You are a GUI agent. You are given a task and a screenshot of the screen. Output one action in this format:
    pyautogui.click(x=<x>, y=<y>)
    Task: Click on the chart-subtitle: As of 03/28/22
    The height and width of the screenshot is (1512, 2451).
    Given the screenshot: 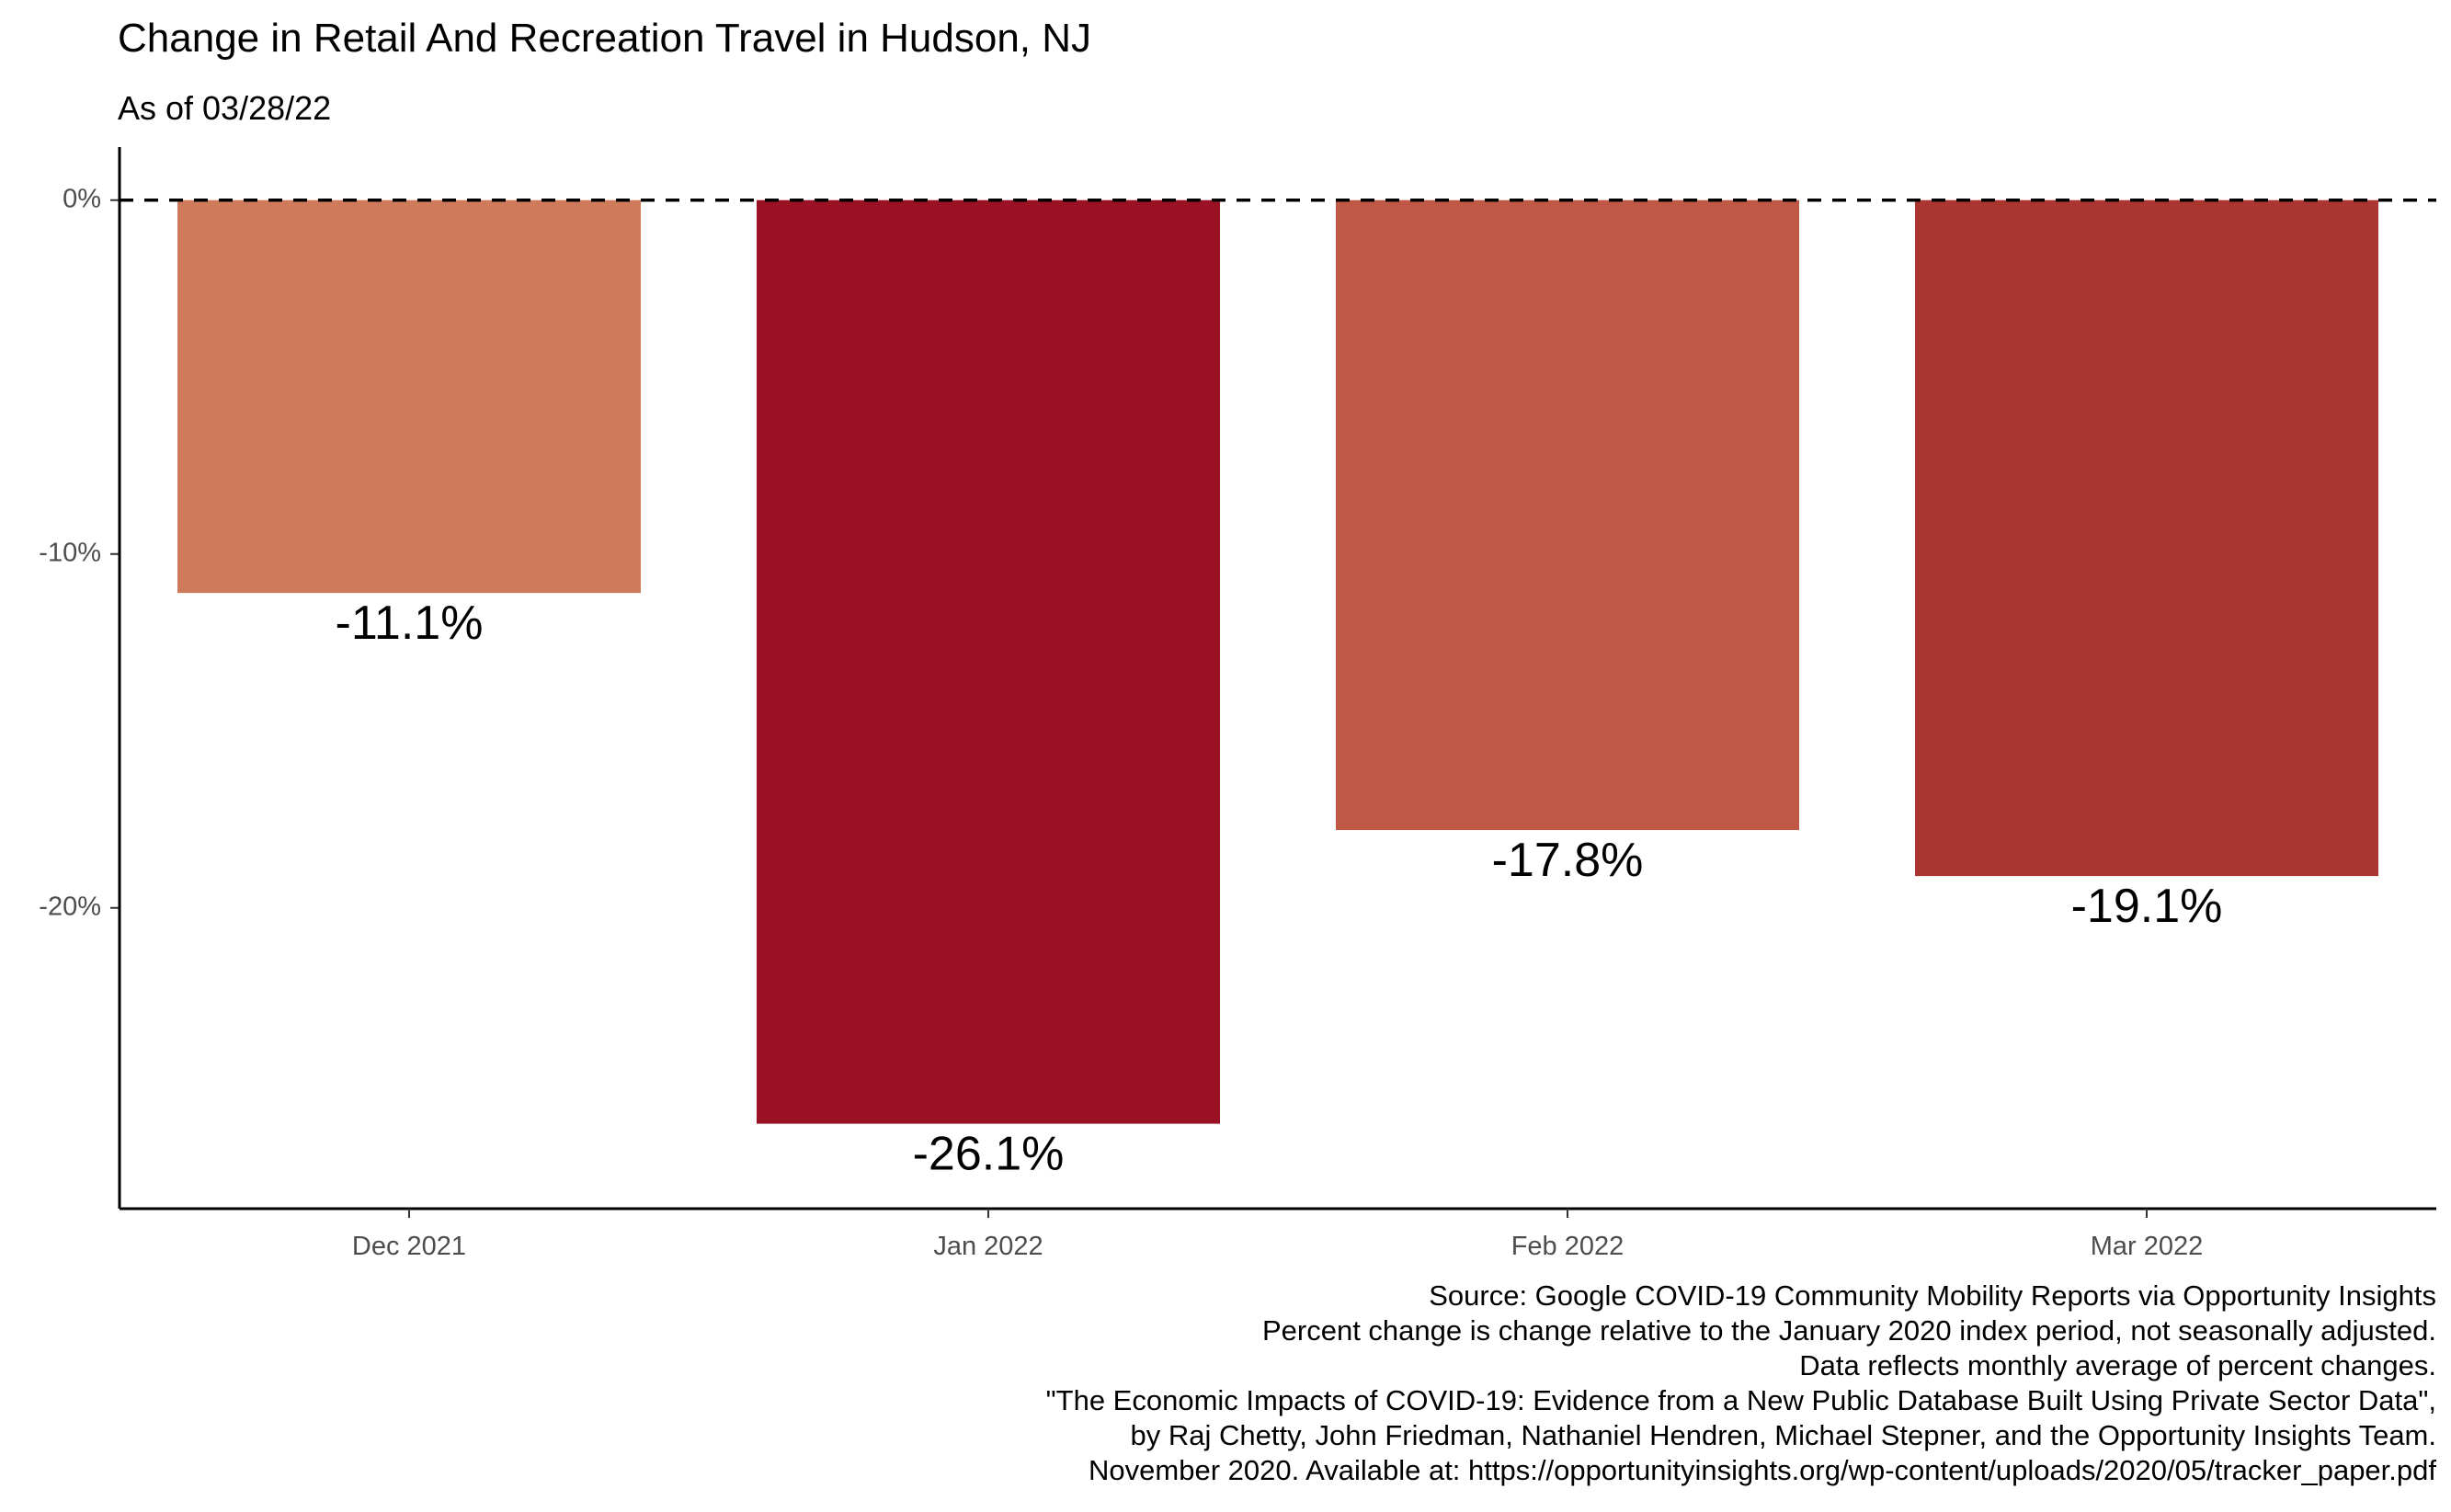 What is the action you would take?
    pyautogui.click(x=224, y=108)
    